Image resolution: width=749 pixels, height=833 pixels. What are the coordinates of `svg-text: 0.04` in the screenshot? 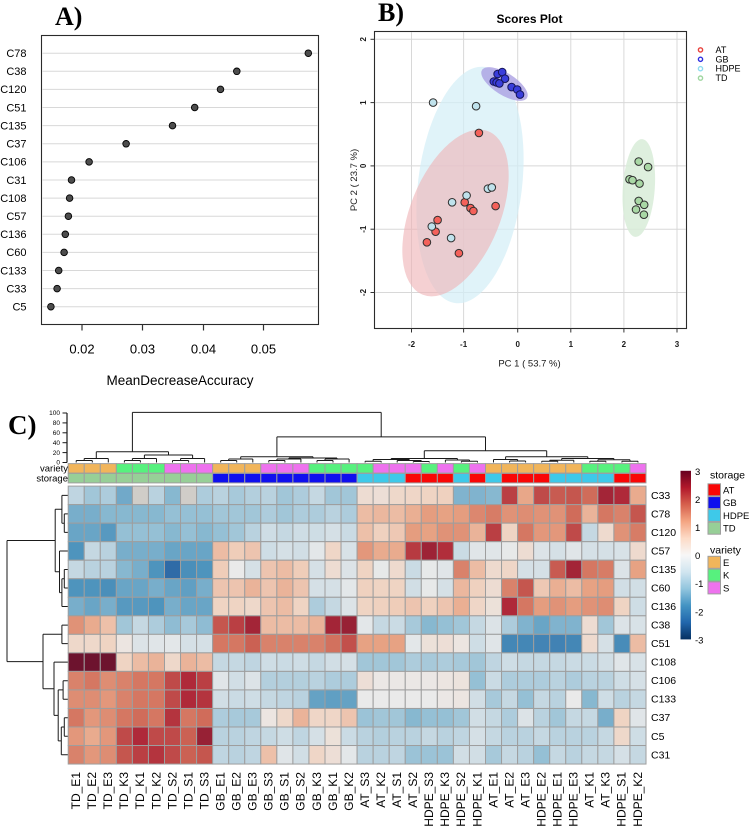 It's located at (203, 349).